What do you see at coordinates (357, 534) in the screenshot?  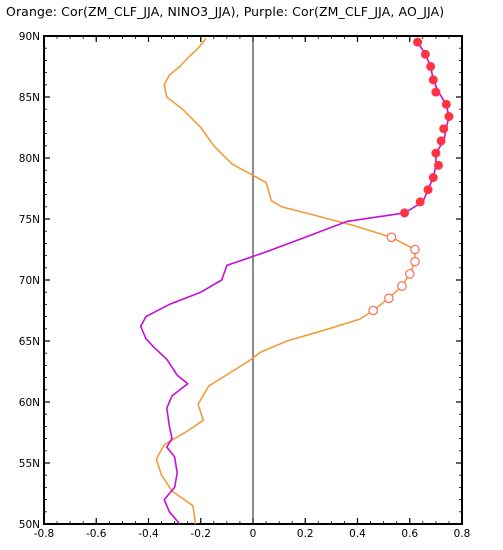 I see `x-tick-label: 0.4` at bounding box center [357, 534].